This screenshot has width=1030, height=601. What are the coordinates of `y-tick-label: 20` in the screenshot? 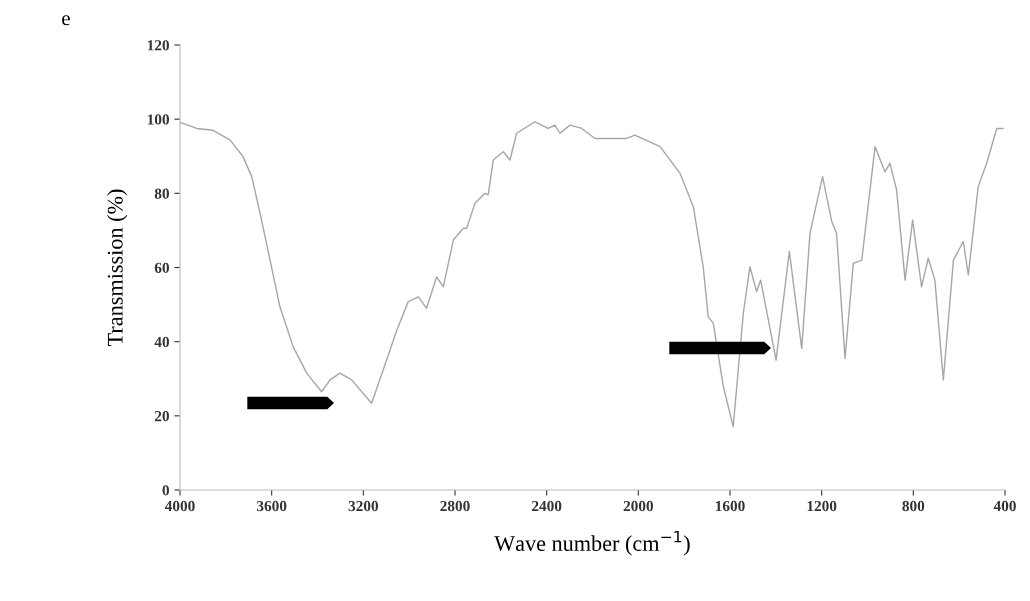 It's located at (161, 416).